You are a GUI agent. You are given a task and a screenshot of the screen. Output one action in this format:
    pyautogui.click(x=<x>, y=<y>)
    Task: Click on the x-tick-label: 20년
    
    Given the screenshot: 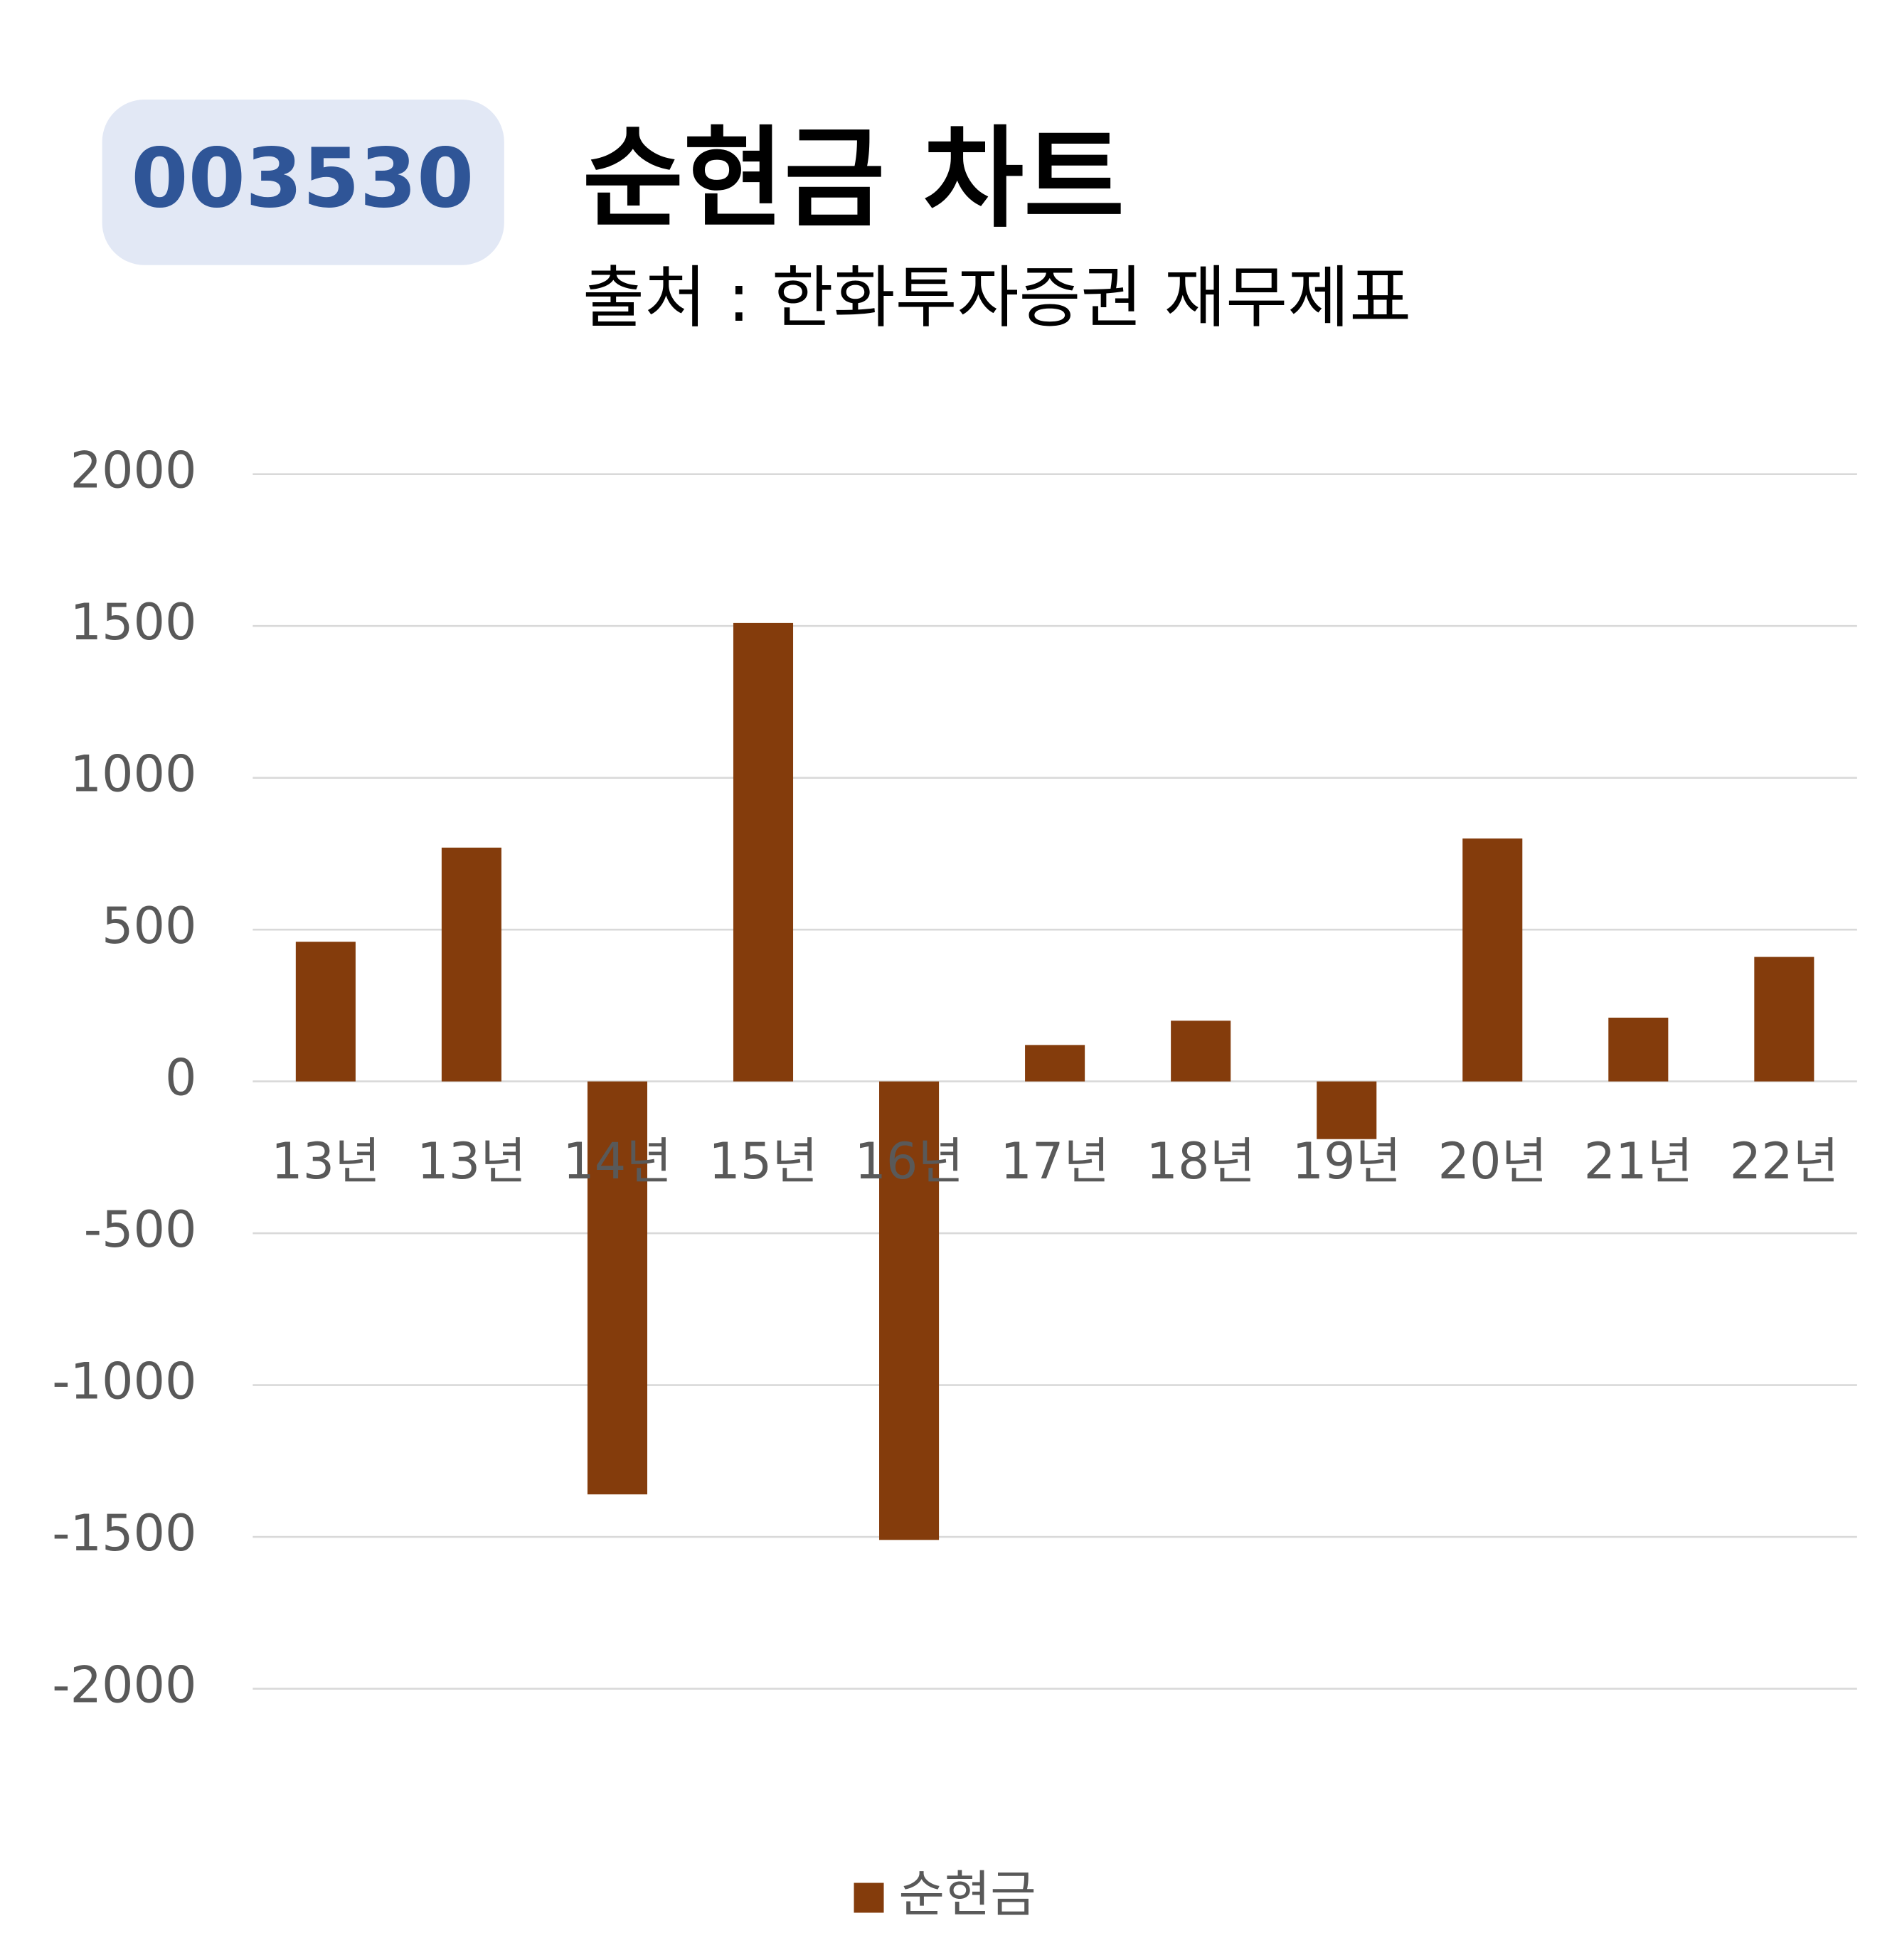 What is the action you would take?
    pyautogui.click(x=1493, y=1161)
    